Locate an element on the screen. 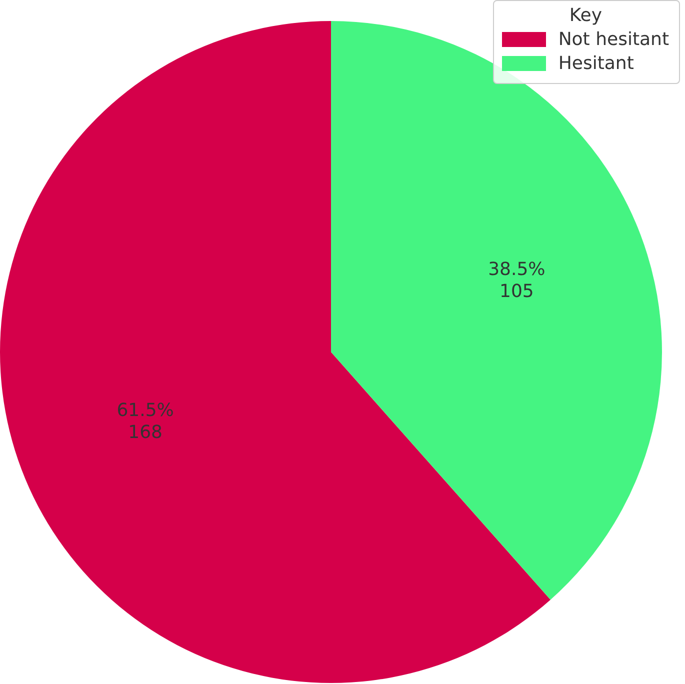  legend-label: Not hesitant is located at coordinates (613, 39).